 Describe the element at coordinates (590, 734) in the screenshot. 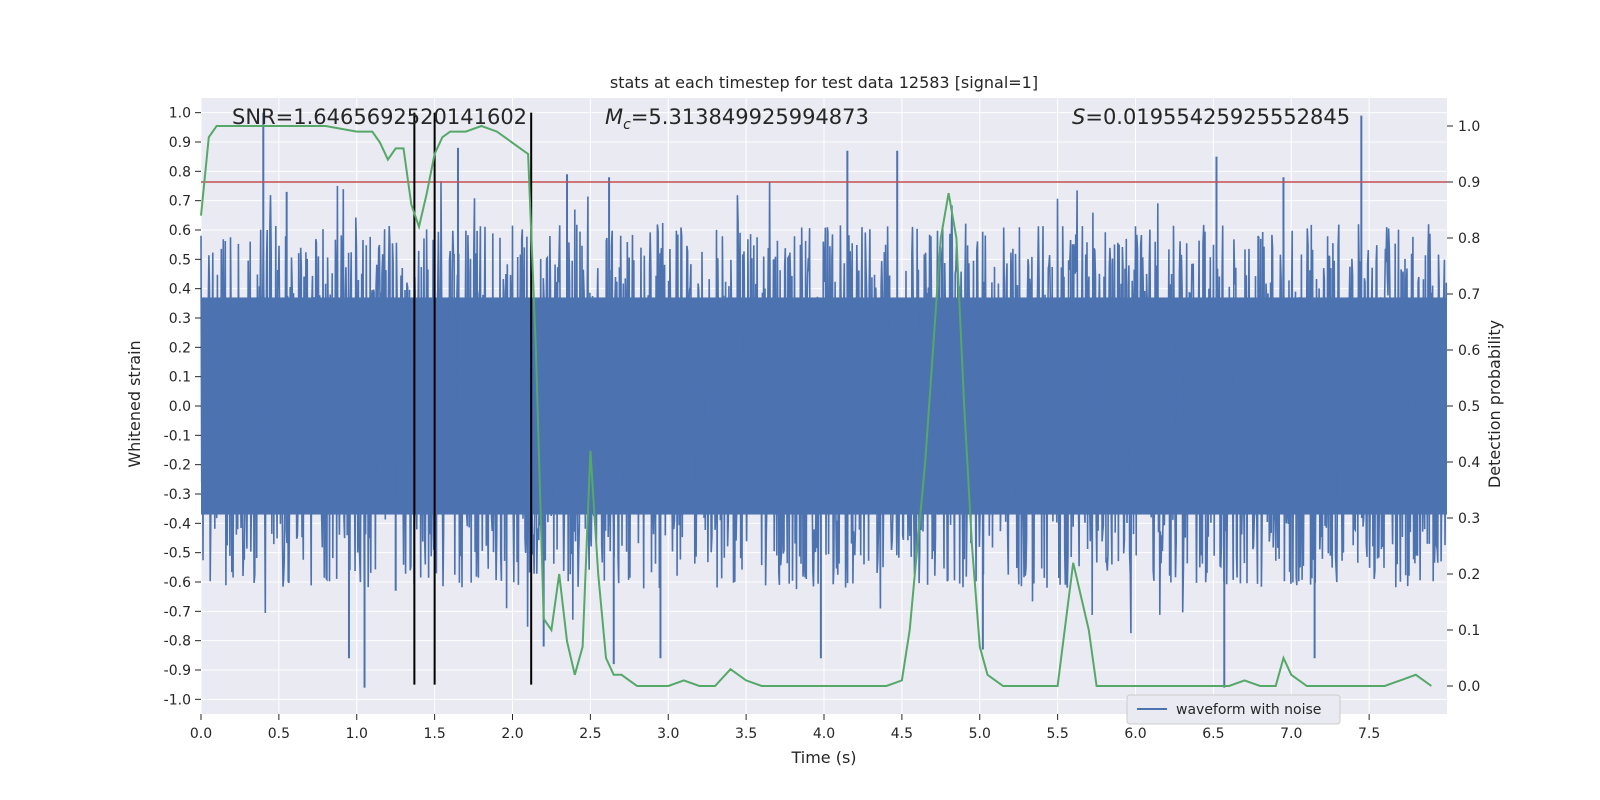

I see `x-tick-label: 2.5` at that location.